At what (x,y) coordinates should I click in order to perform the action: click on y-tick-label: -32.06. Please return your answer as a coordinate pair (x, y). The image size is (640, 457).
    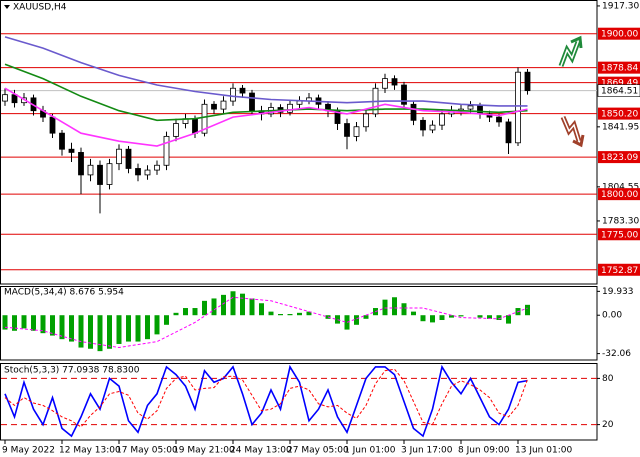
    Looking at the image, I should click on (616, 354).